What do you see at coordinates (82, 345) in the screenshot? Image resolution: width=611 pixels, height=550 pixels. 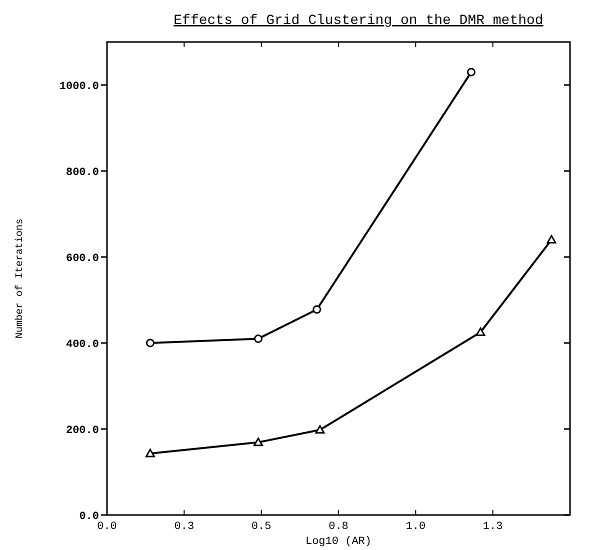 I see `y-tick-label: 400.0` at bounding box center [82, 345].